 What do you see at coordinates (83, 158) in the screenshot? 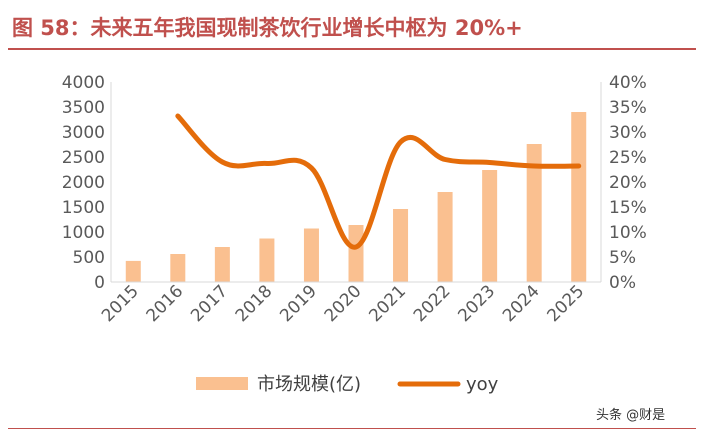
I see `left-tick-label: 2500` at bounding box center [83, 158].